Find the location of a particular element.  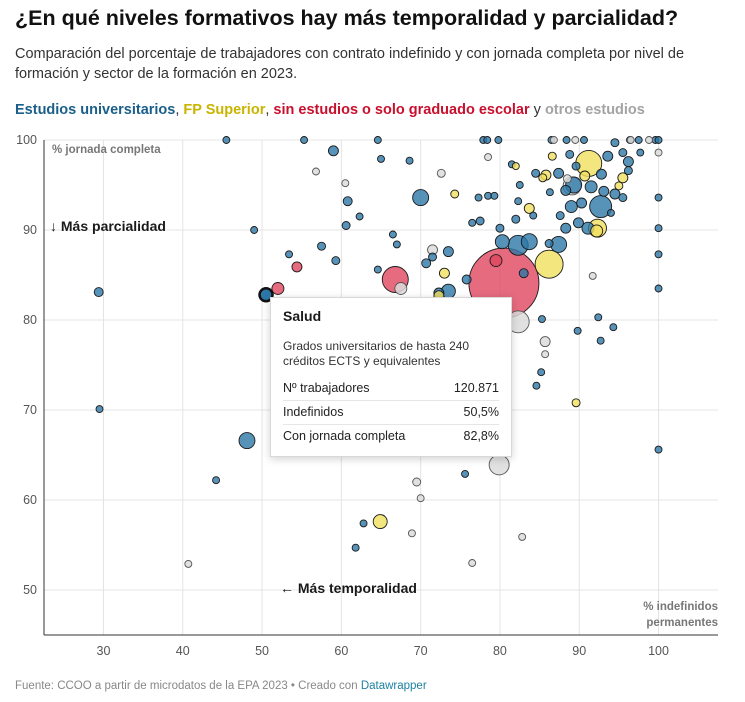

footer-datawrapper-link: Datawrapper is located at coordinates (393, 686).